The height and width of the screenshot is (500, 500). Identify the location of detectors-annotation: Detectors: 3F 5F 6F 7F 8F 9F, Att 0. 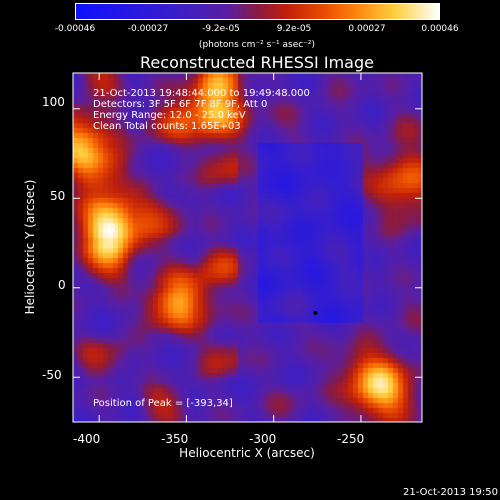
(180, 104).